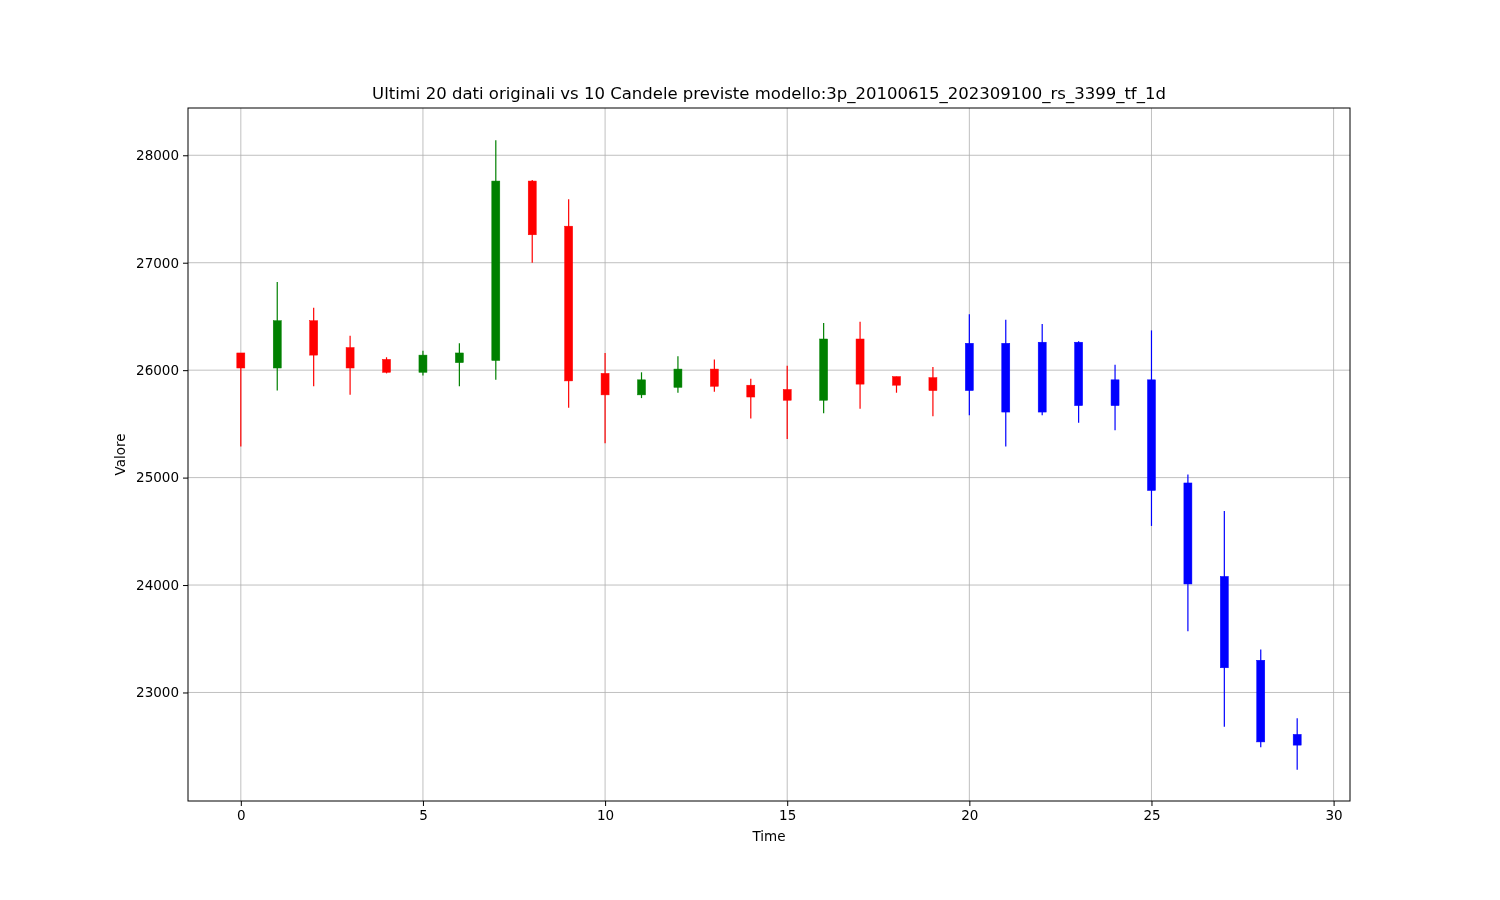  What do you see at coordinates (241, 814) in the screenshot?
I see `x-tick-label: 0` at bounding box center [241, 814].